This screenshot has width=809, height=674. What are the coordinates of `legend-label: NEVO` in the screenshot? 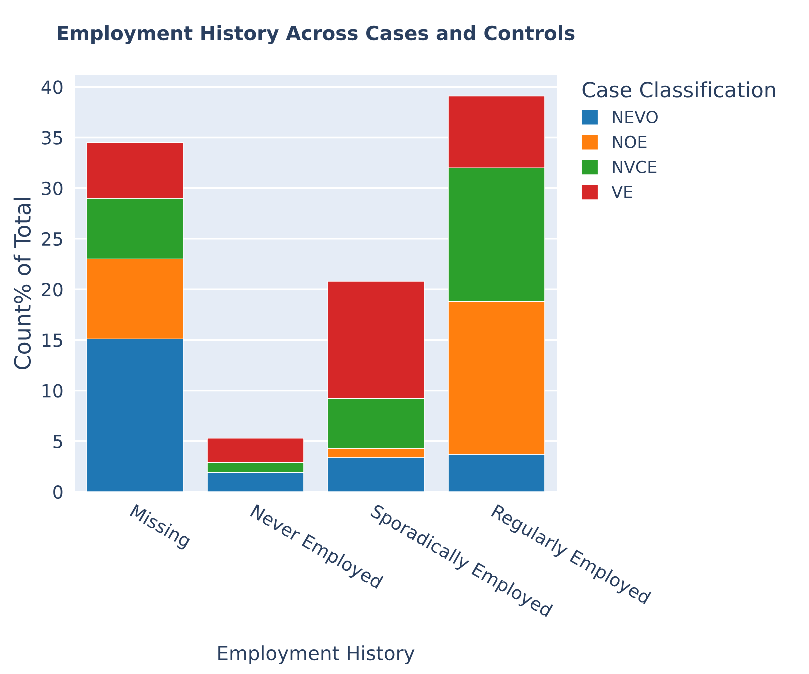 It's located at (635, 117).